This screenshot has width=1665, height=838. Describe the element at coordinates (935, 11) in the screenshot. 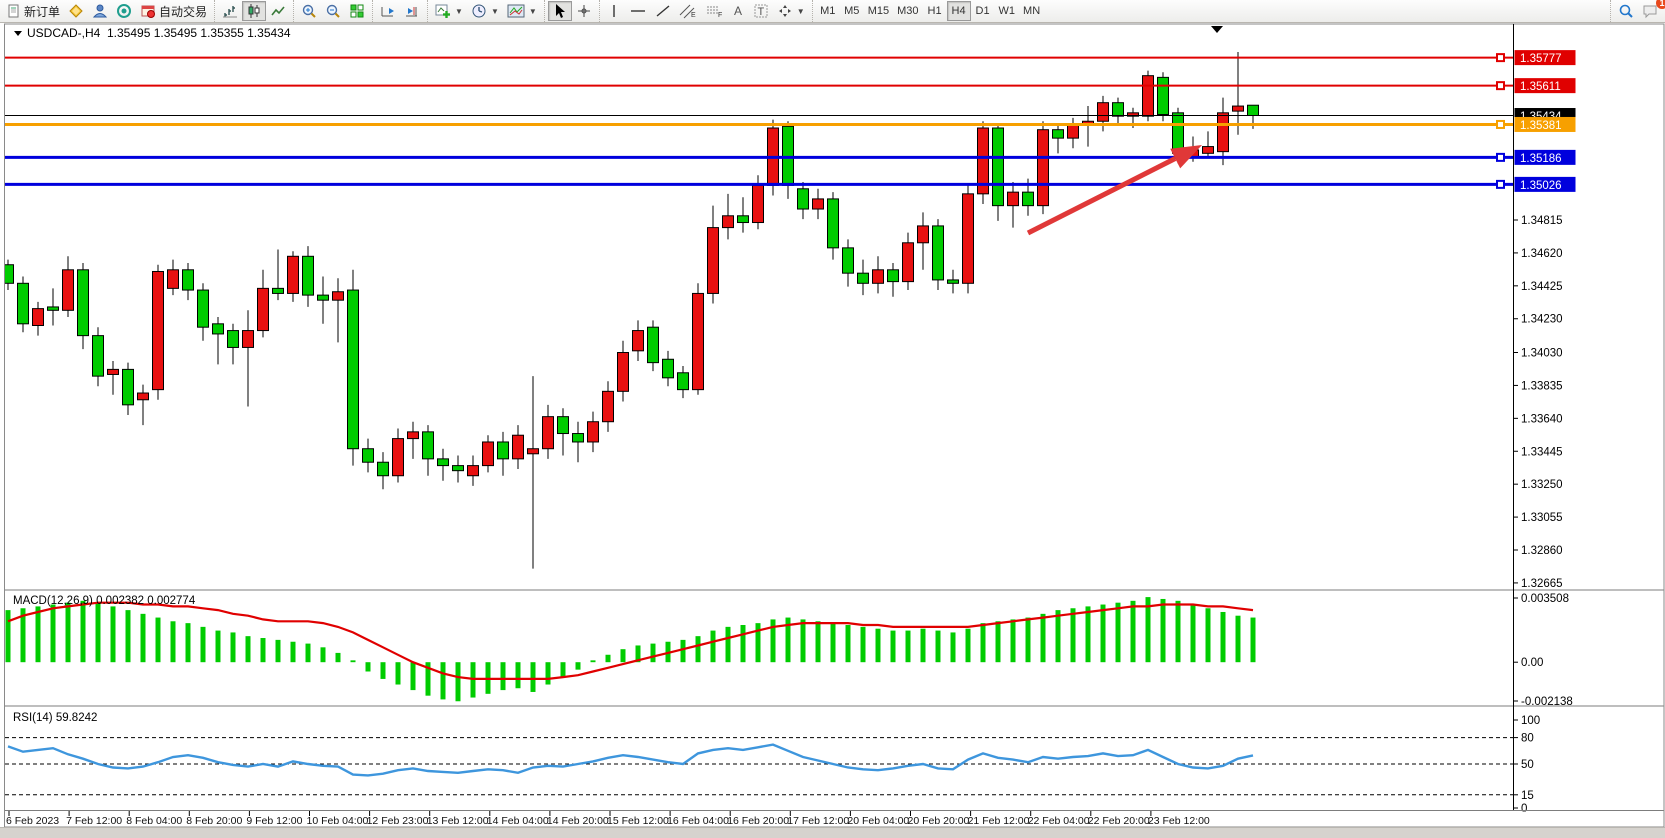

I see `timeframe-button-h1: H1` at that location.